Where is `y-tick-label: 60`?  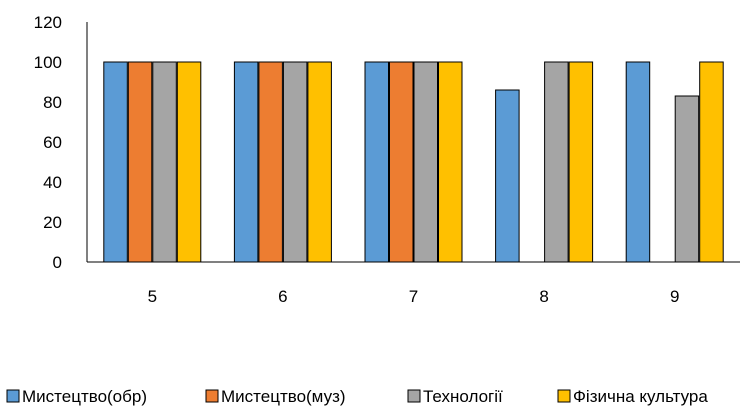
y-tick-label: 60 is located at coordinates (52, 142).